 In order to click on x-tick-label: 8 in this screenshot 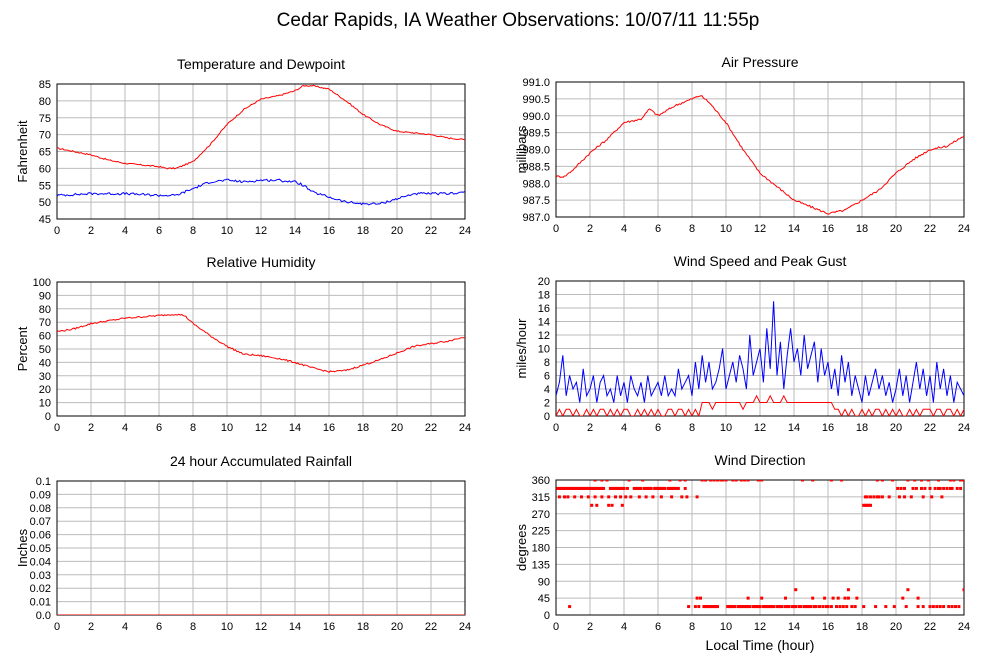, I will do `click(692, 627)`.